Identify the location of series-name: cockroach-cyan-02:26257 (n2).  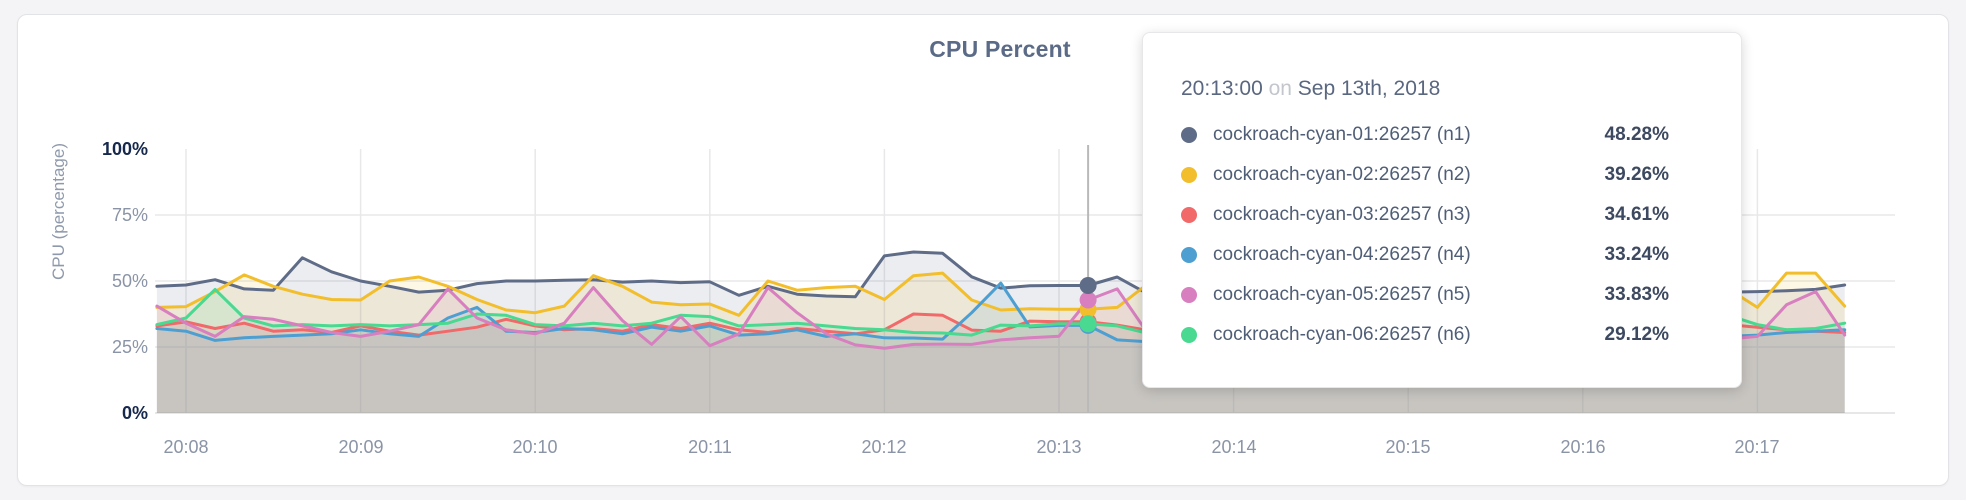
(1342, 174).